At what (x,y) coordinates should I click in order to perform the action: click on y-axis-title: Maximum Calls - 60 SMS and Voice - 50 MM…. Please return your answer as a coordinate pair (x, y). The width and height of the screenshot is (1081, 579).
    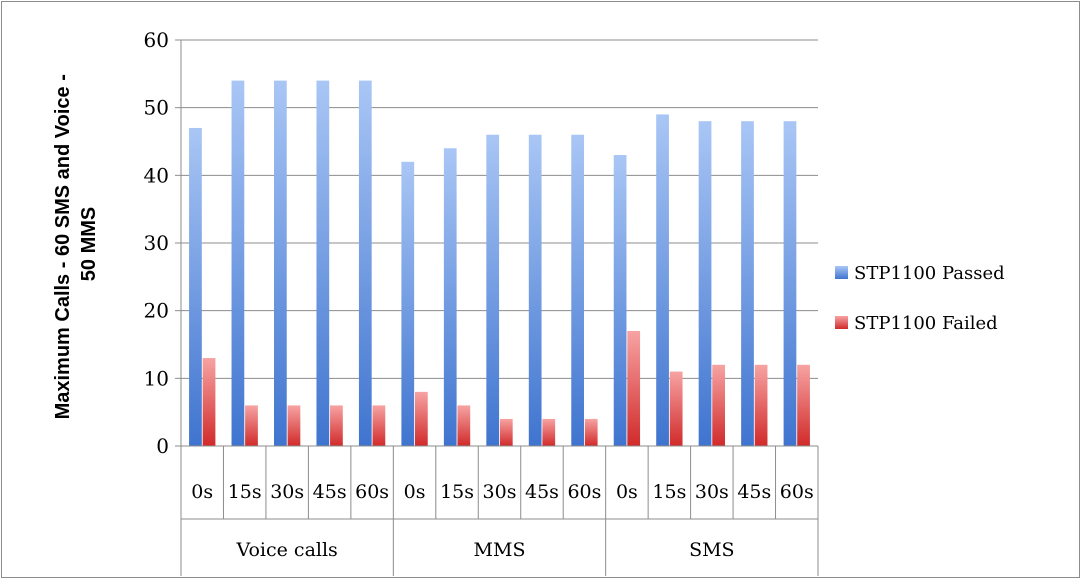
    Looking at the image, I should click on (76, 244).